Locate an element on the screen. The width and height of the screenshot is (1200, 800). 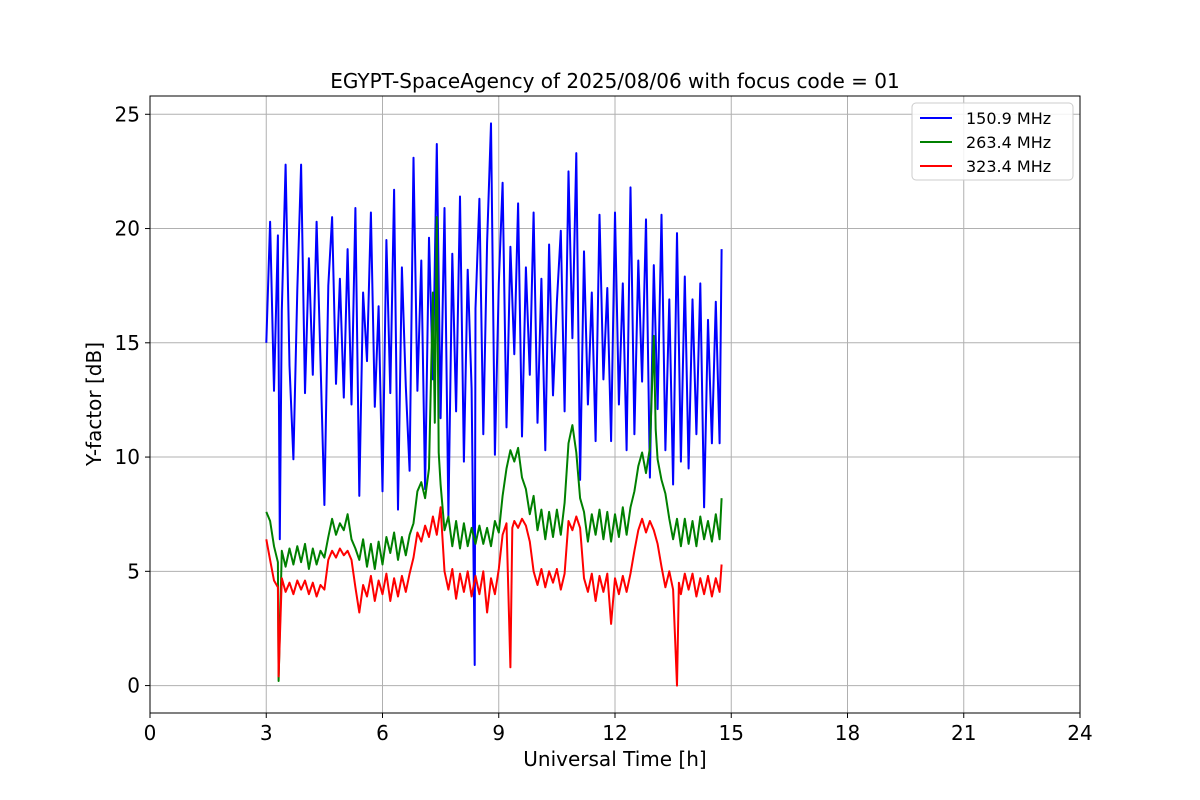
legend-box is located at coordinates (992, 141).